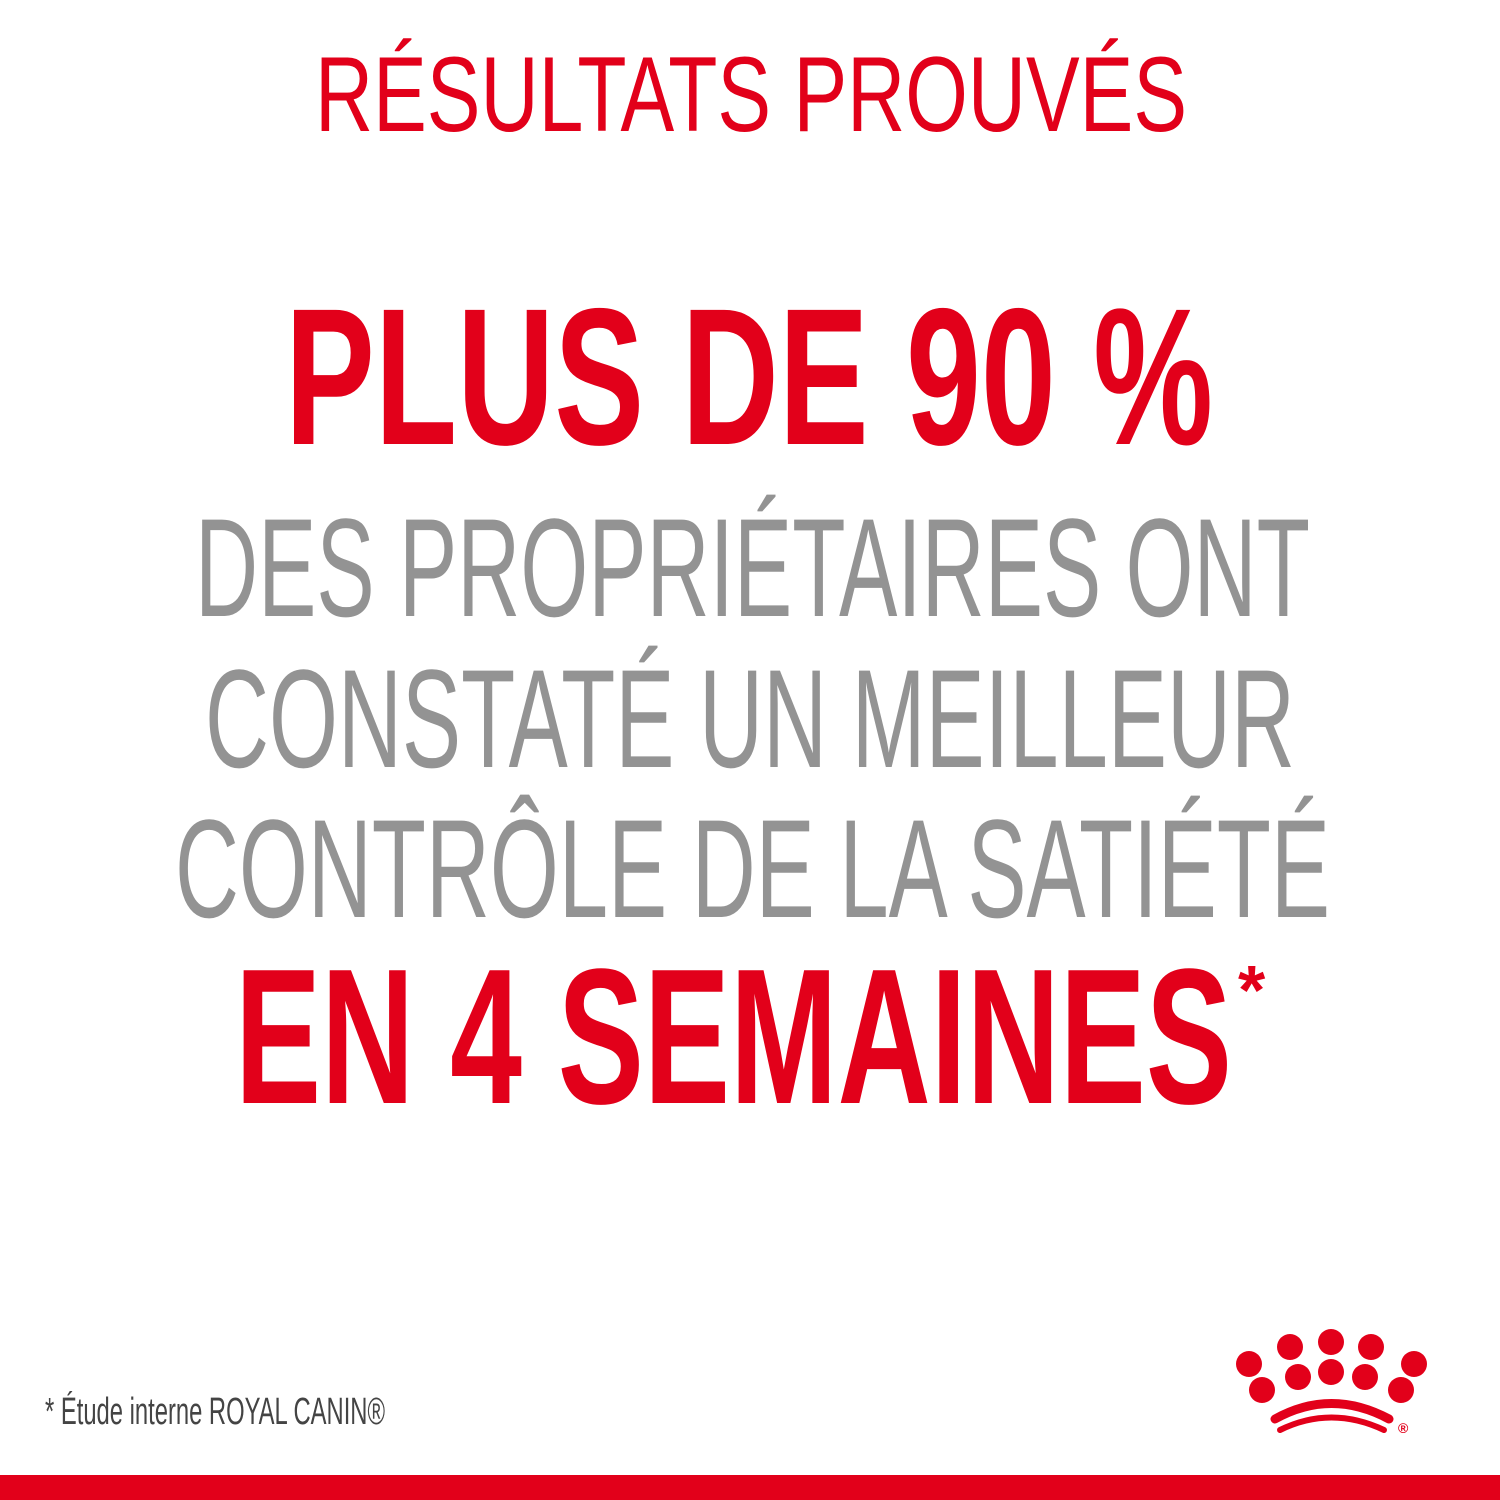  Describe the element at coordinates (749, 377) in the screenshot. I see `headline: PLUS DE 90 %` at that location.